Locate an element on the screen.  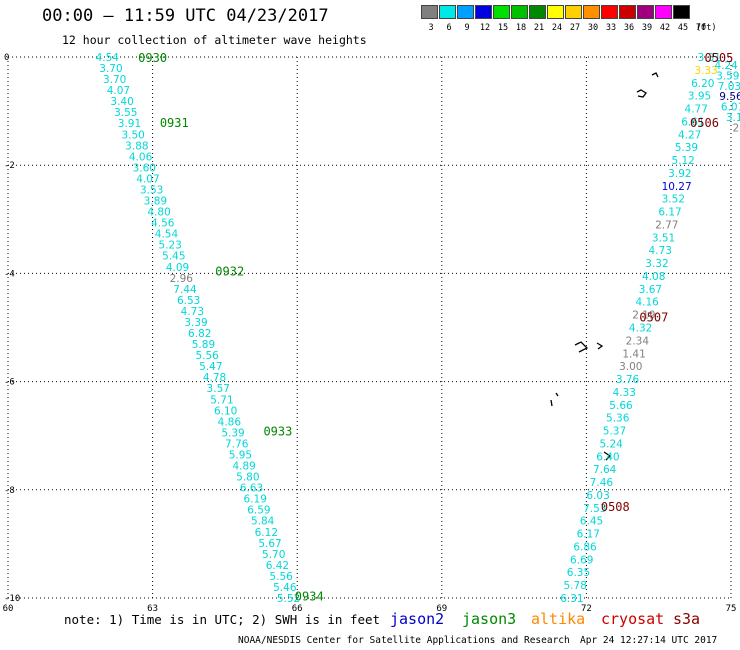
pass-time-label: 0932 is located at coordinates (229, 272).